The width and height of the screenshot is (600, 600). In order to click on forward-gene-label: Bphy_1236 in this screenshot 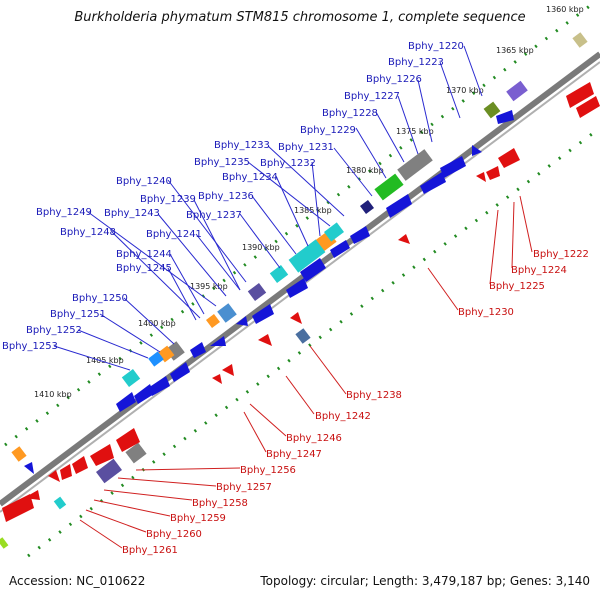, I will do `click(226, 196)`.